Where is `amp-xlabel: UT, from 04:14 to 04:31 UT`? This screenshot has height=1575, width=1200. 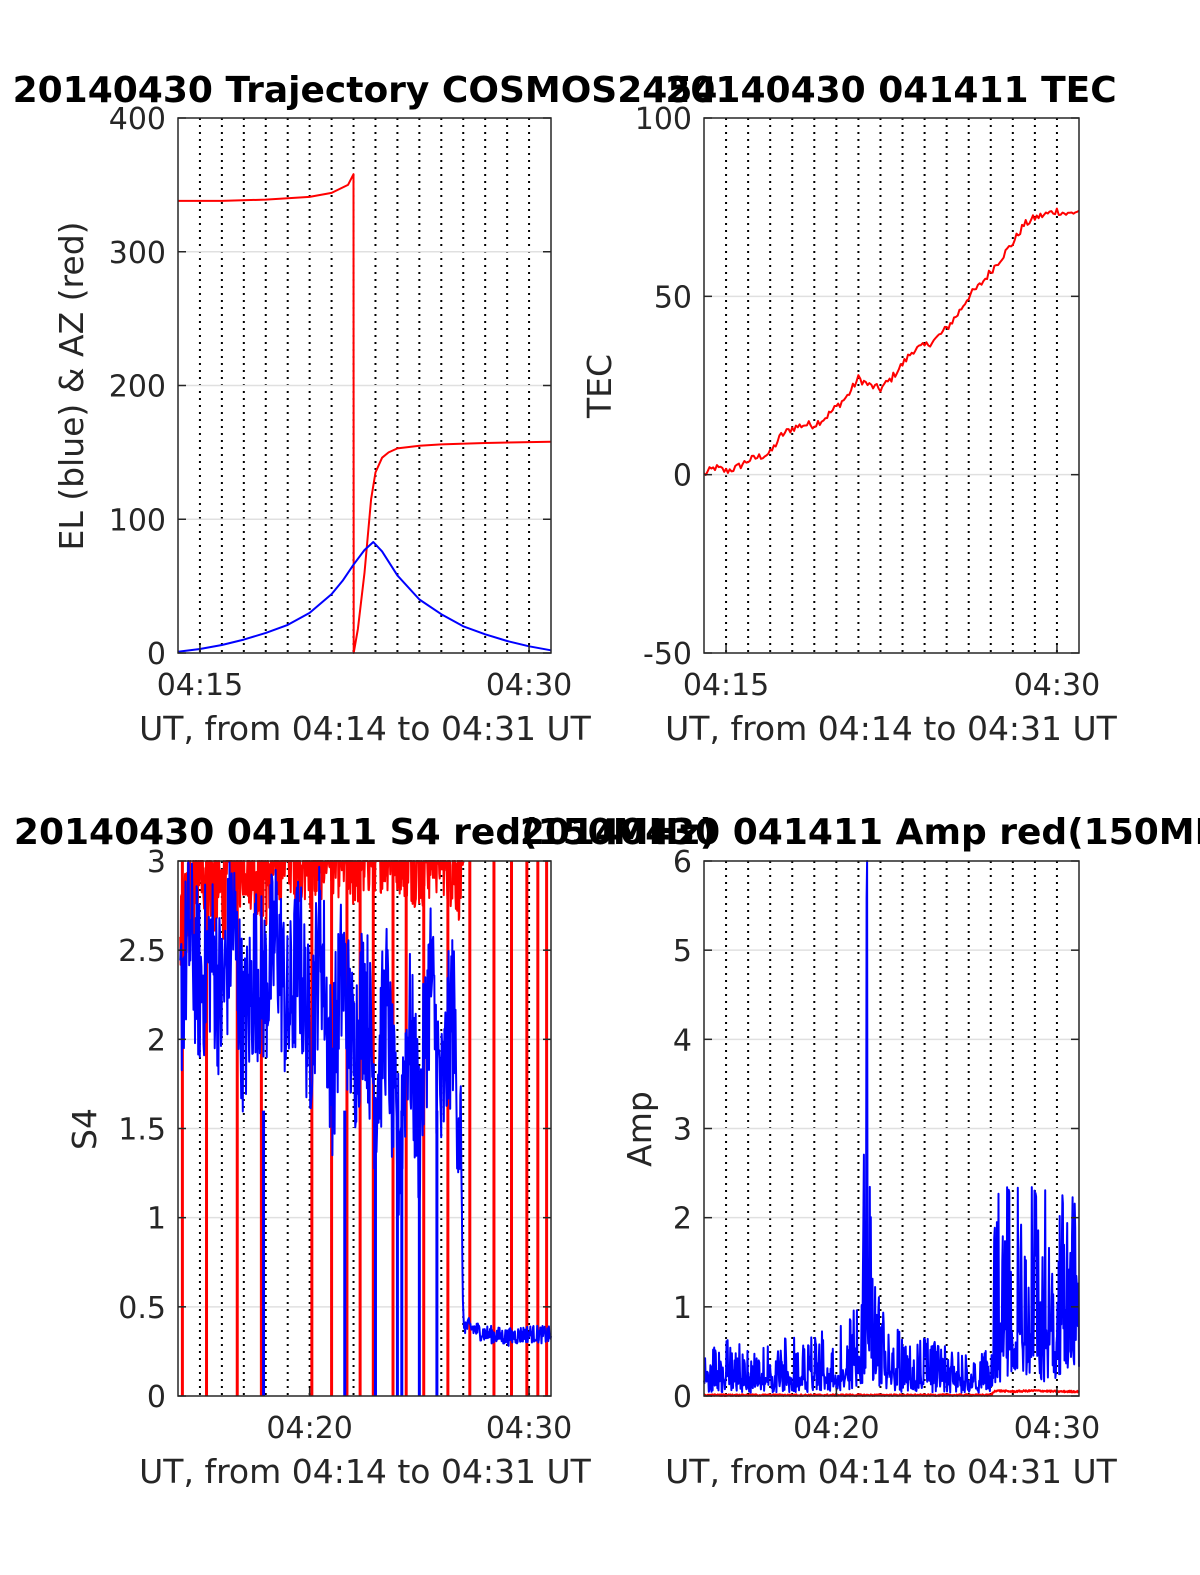
amp-xlabel: UT, from 04:14 to 04:31 UT is located at coordinates (891, 1471).